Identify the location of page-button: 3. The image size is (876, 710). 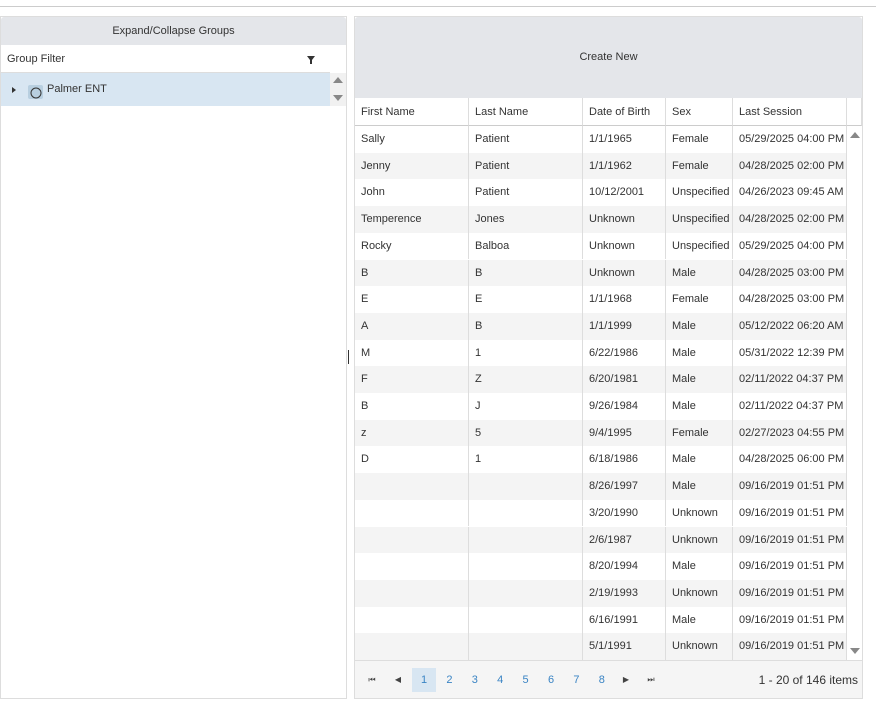
(474, 680).